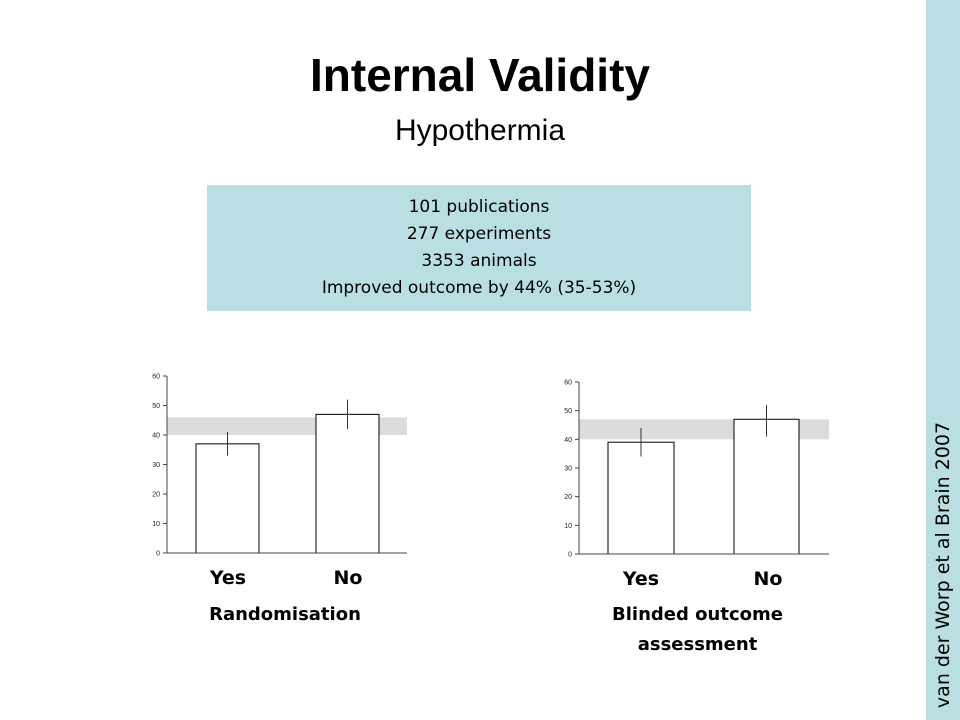 Image resolution: width=960 pixels, height=720 pixels. Describe the element at coordinates (480, 130) in the screenshot. I see `slide-subtitle: Hypothermia` at that location.